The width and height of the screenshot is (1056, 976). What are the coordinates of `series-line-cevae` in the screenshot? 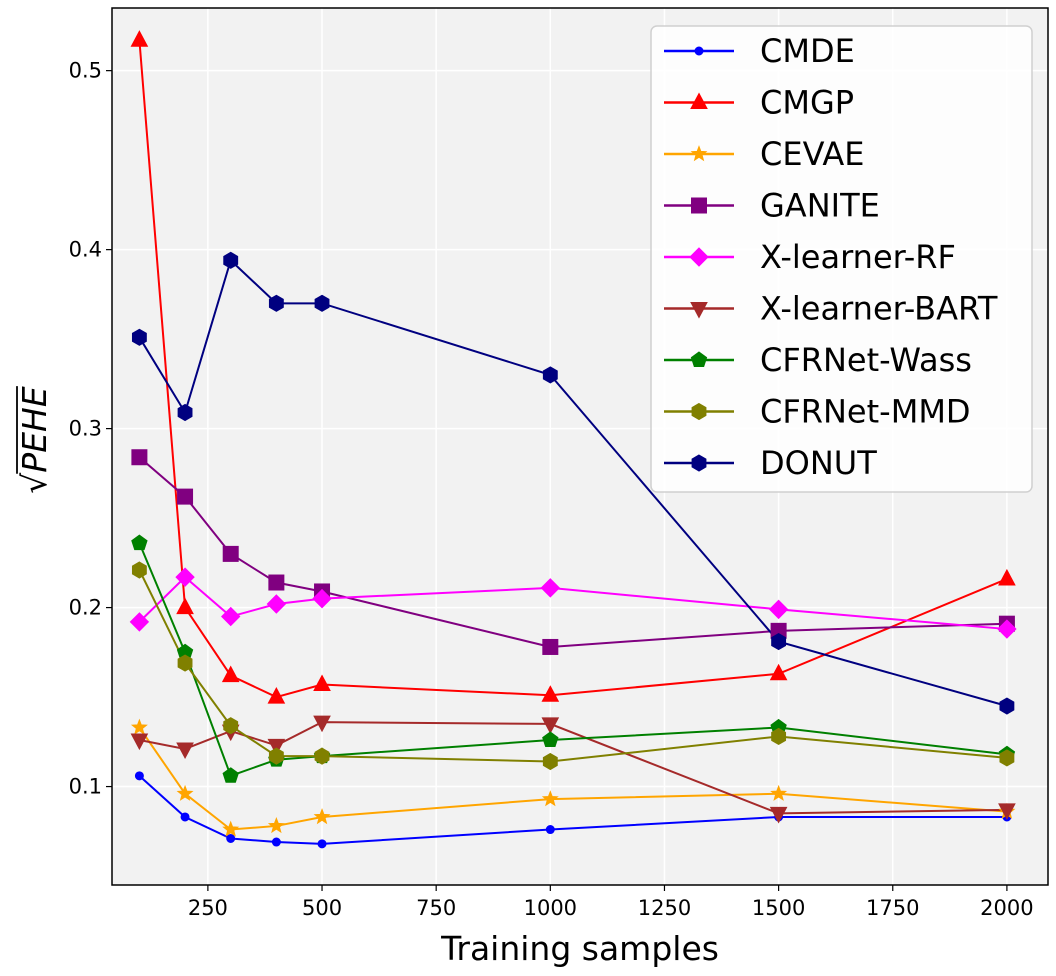 It's located at (572, 778).